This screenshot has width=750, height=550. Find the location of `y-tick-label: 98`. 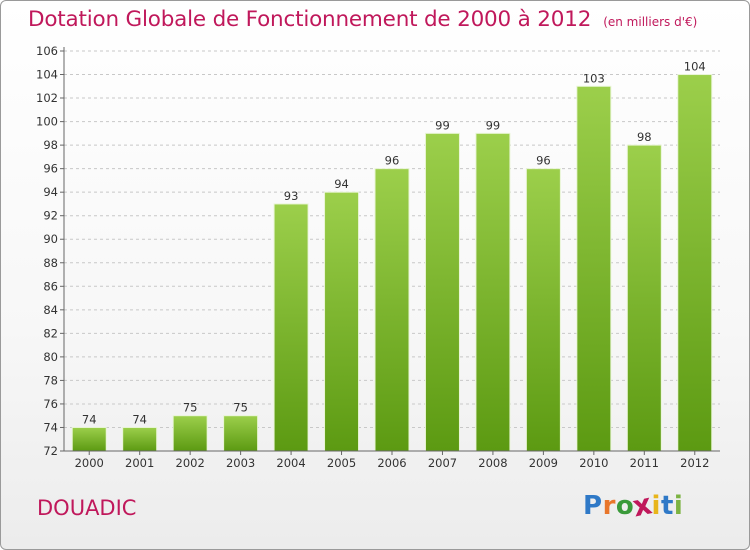

y-tick-label: 98 is located at coordinates (50, 145).